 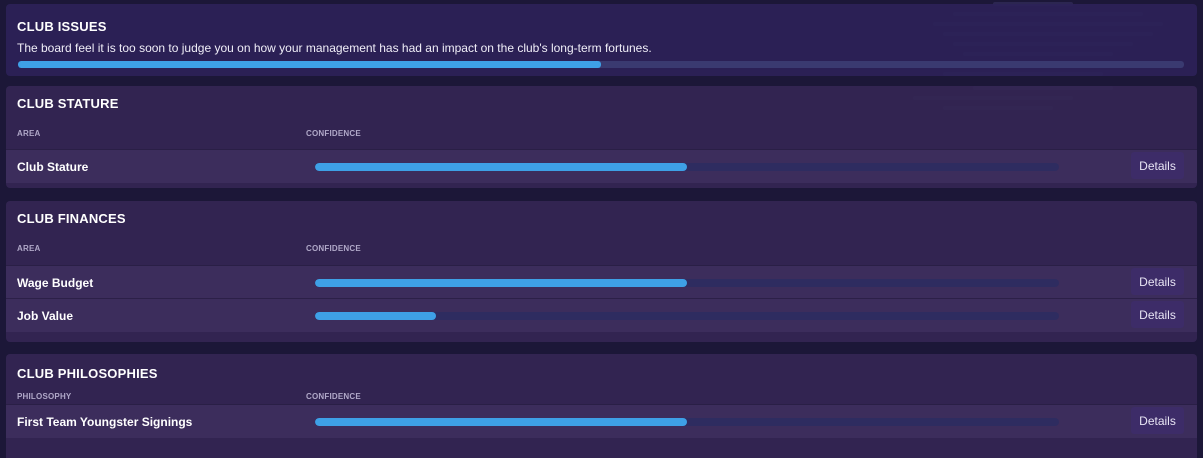 I want to click on club-issues-title: CLUB ISSUES, so click(x=62, y=26).